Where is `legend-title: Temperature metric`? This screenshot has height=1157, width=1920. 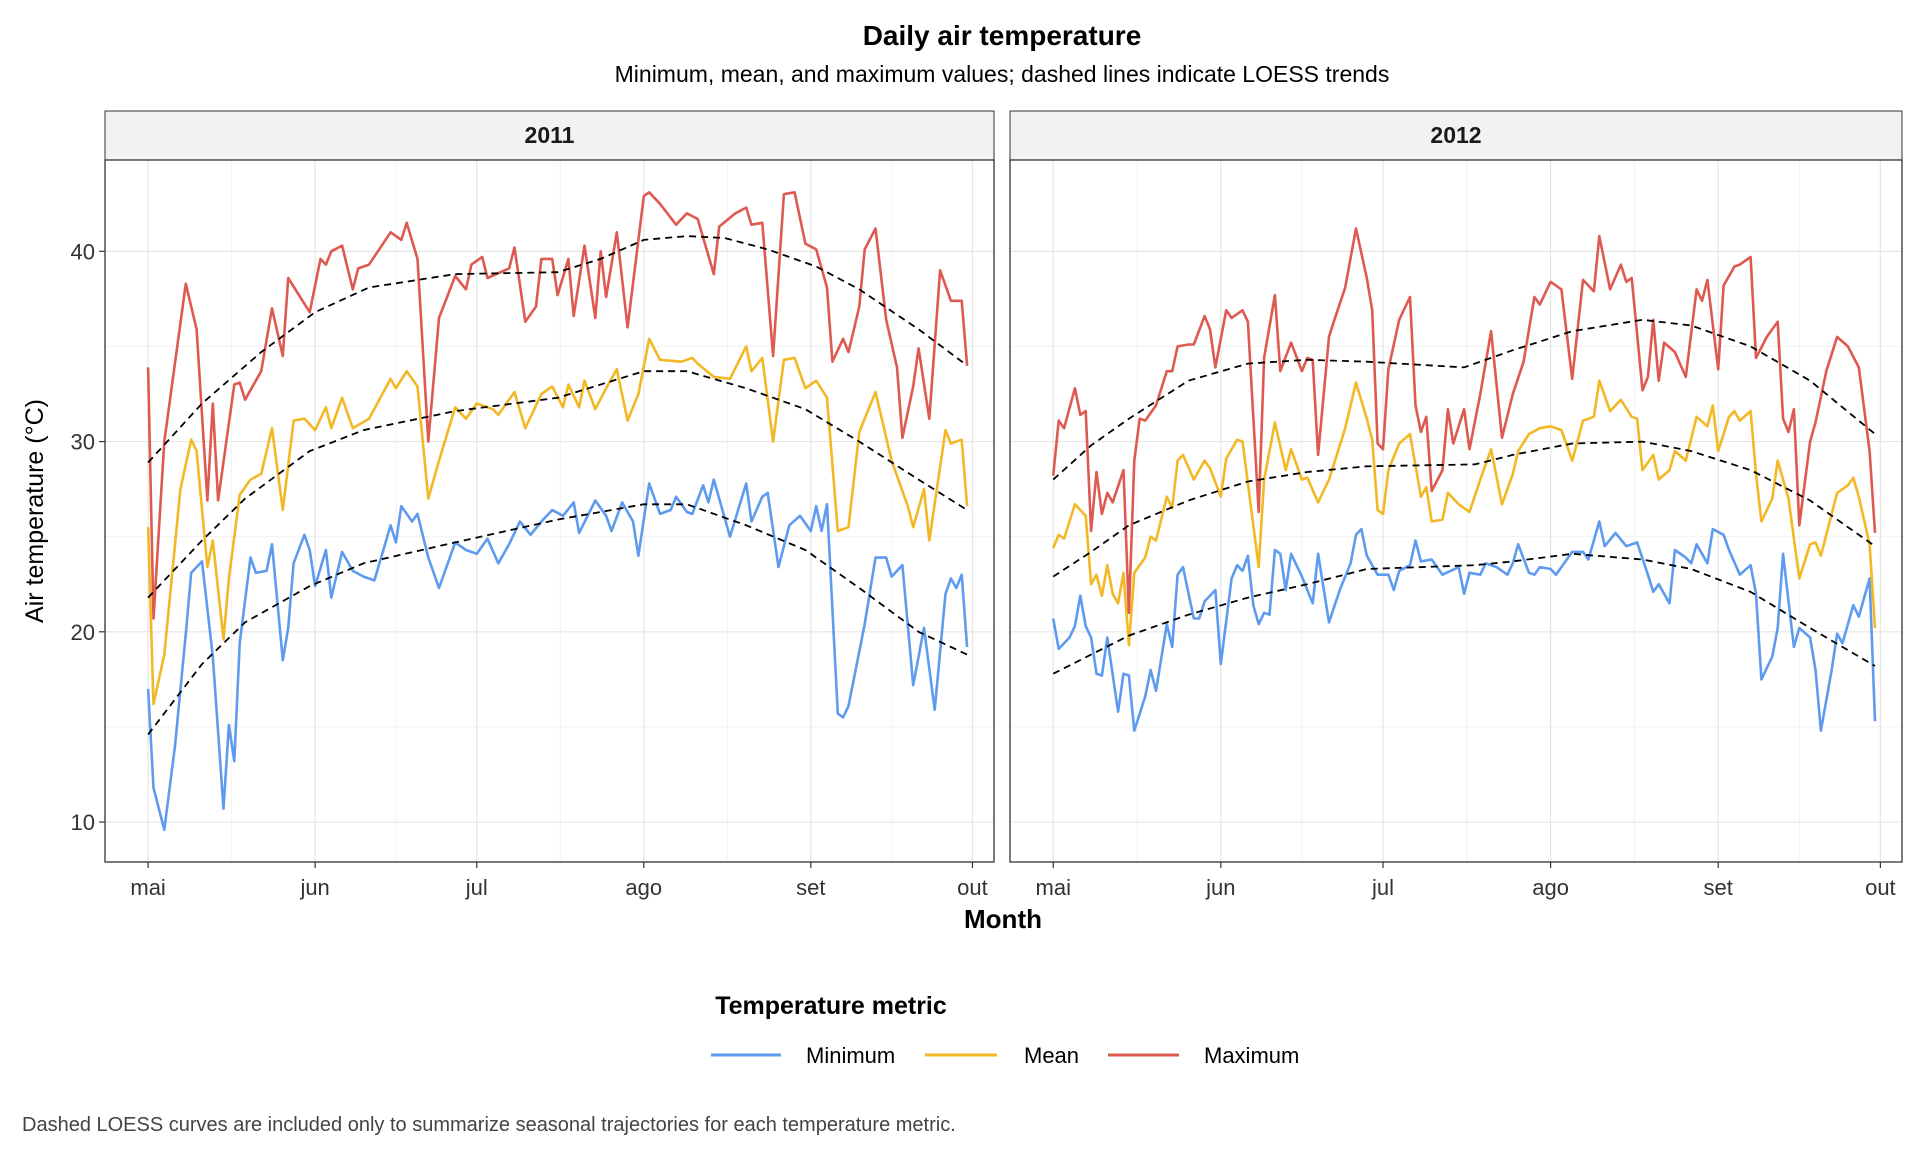 legend-title: Temperature metric is located at coordinates (831, 1006).